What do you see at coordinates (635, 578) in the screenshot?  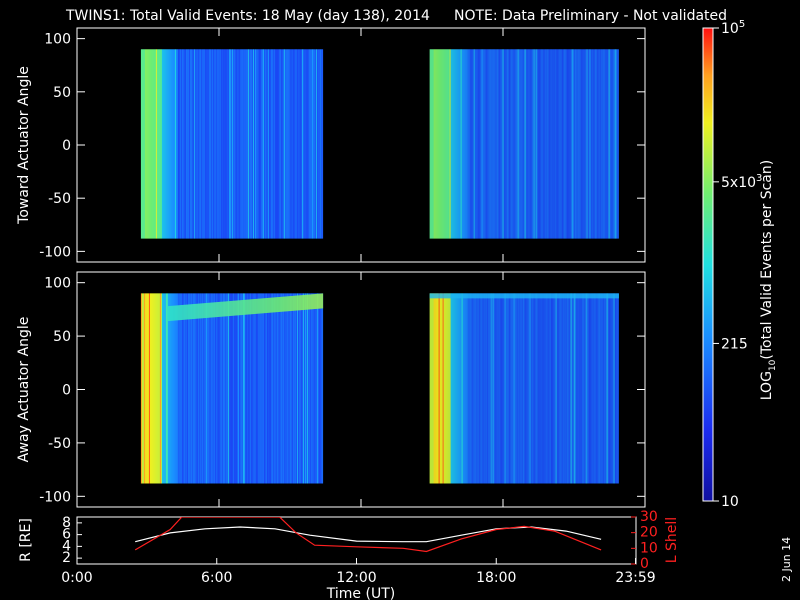 I see `x-tick-label: 23:59` at bounding box center [635, 578].